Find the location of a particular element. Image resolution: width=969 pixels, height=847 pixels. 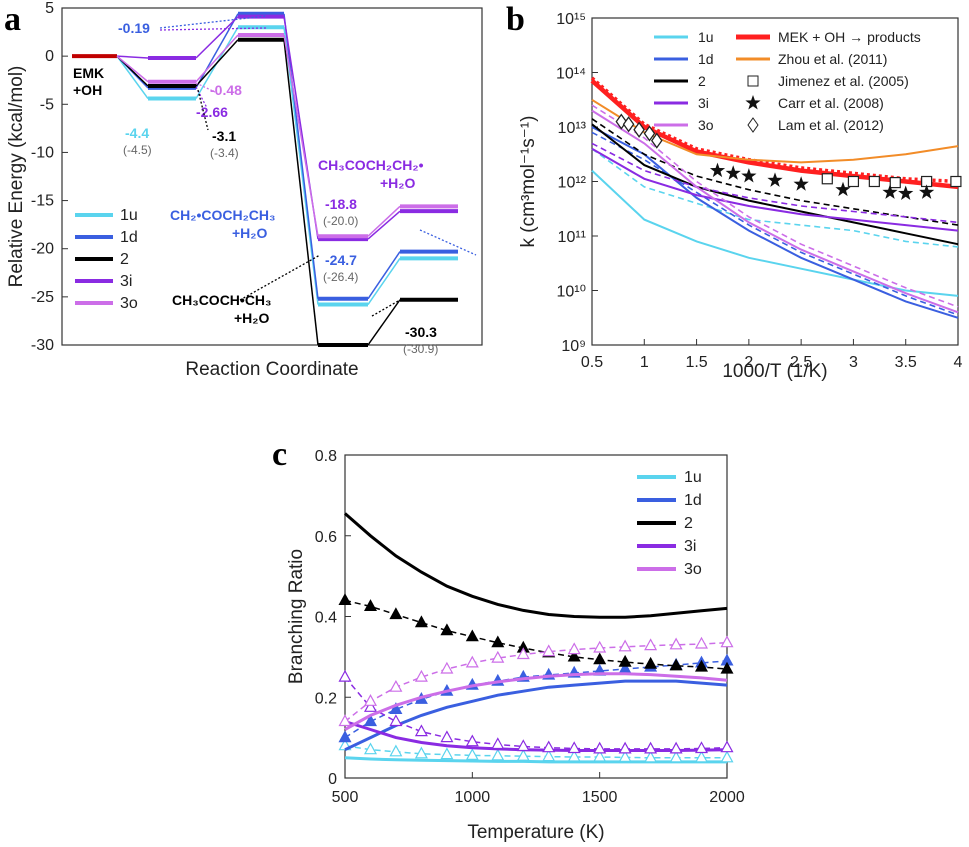

panel-c-legend-label-3i: 3i is located at coordinates (690, 546).